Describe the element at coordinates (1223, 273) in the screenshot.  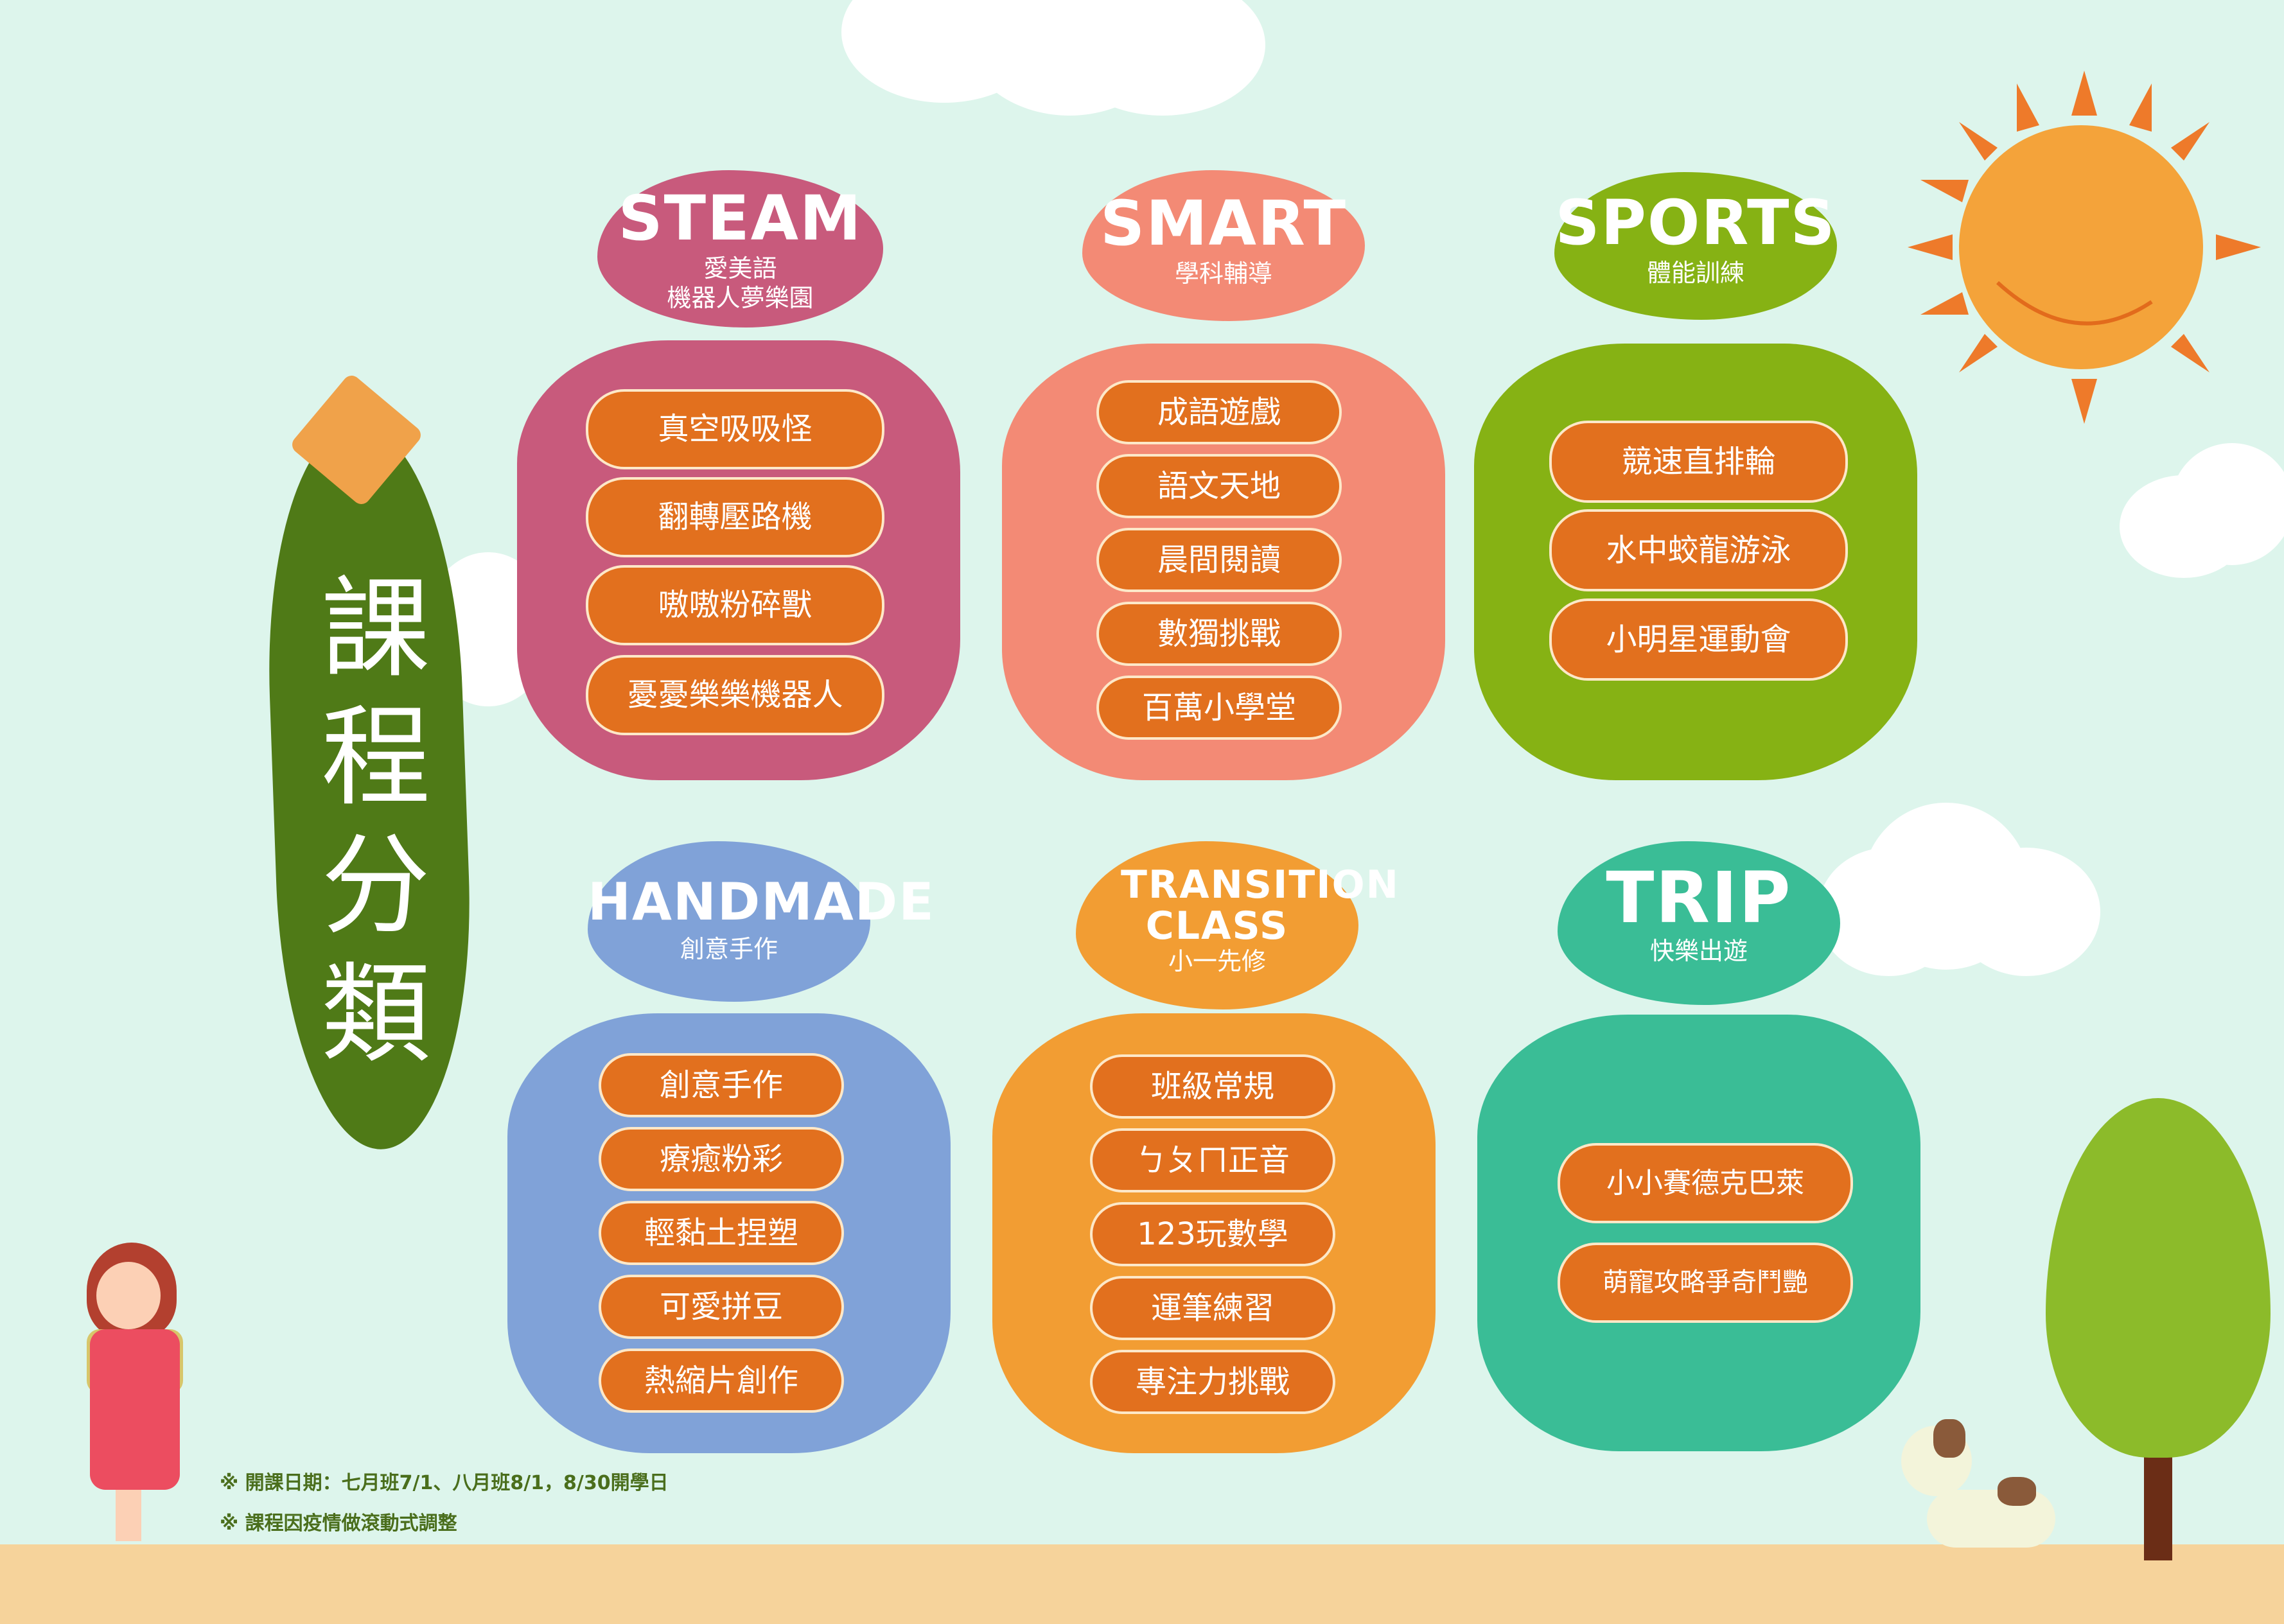
I see `heading-smart-zh: 學科輔導` at that location.